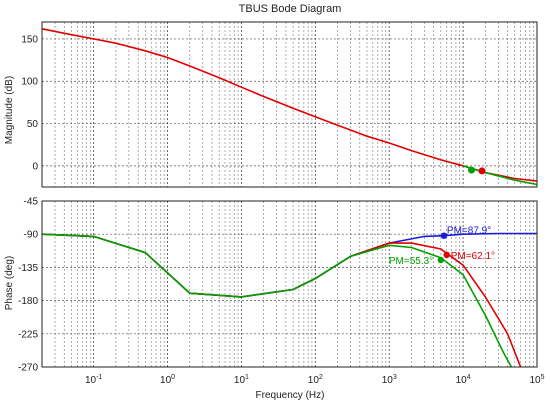  I want to click on phase-y-tick-label: -90, so click(31, 235).